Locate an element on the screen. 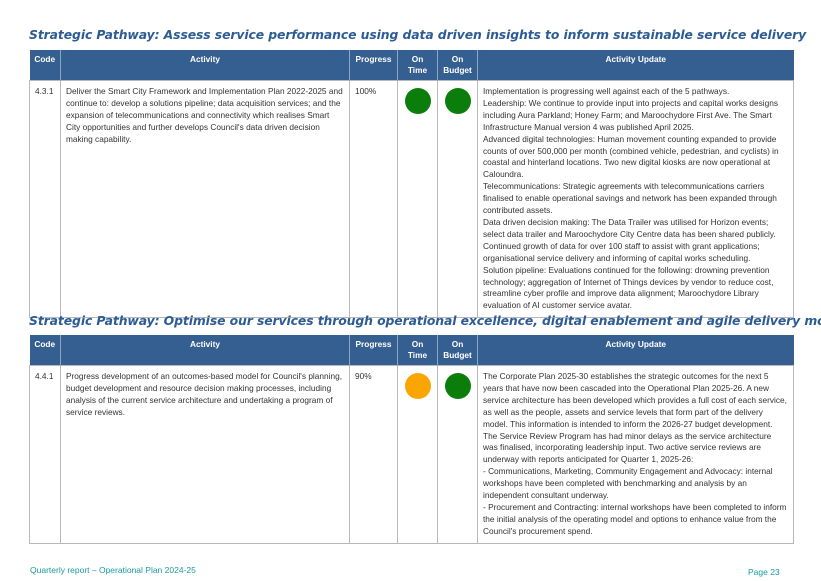 The width and height of the screenshot is (821, 581). status-amber-icon is located at coordinates (417, 386).